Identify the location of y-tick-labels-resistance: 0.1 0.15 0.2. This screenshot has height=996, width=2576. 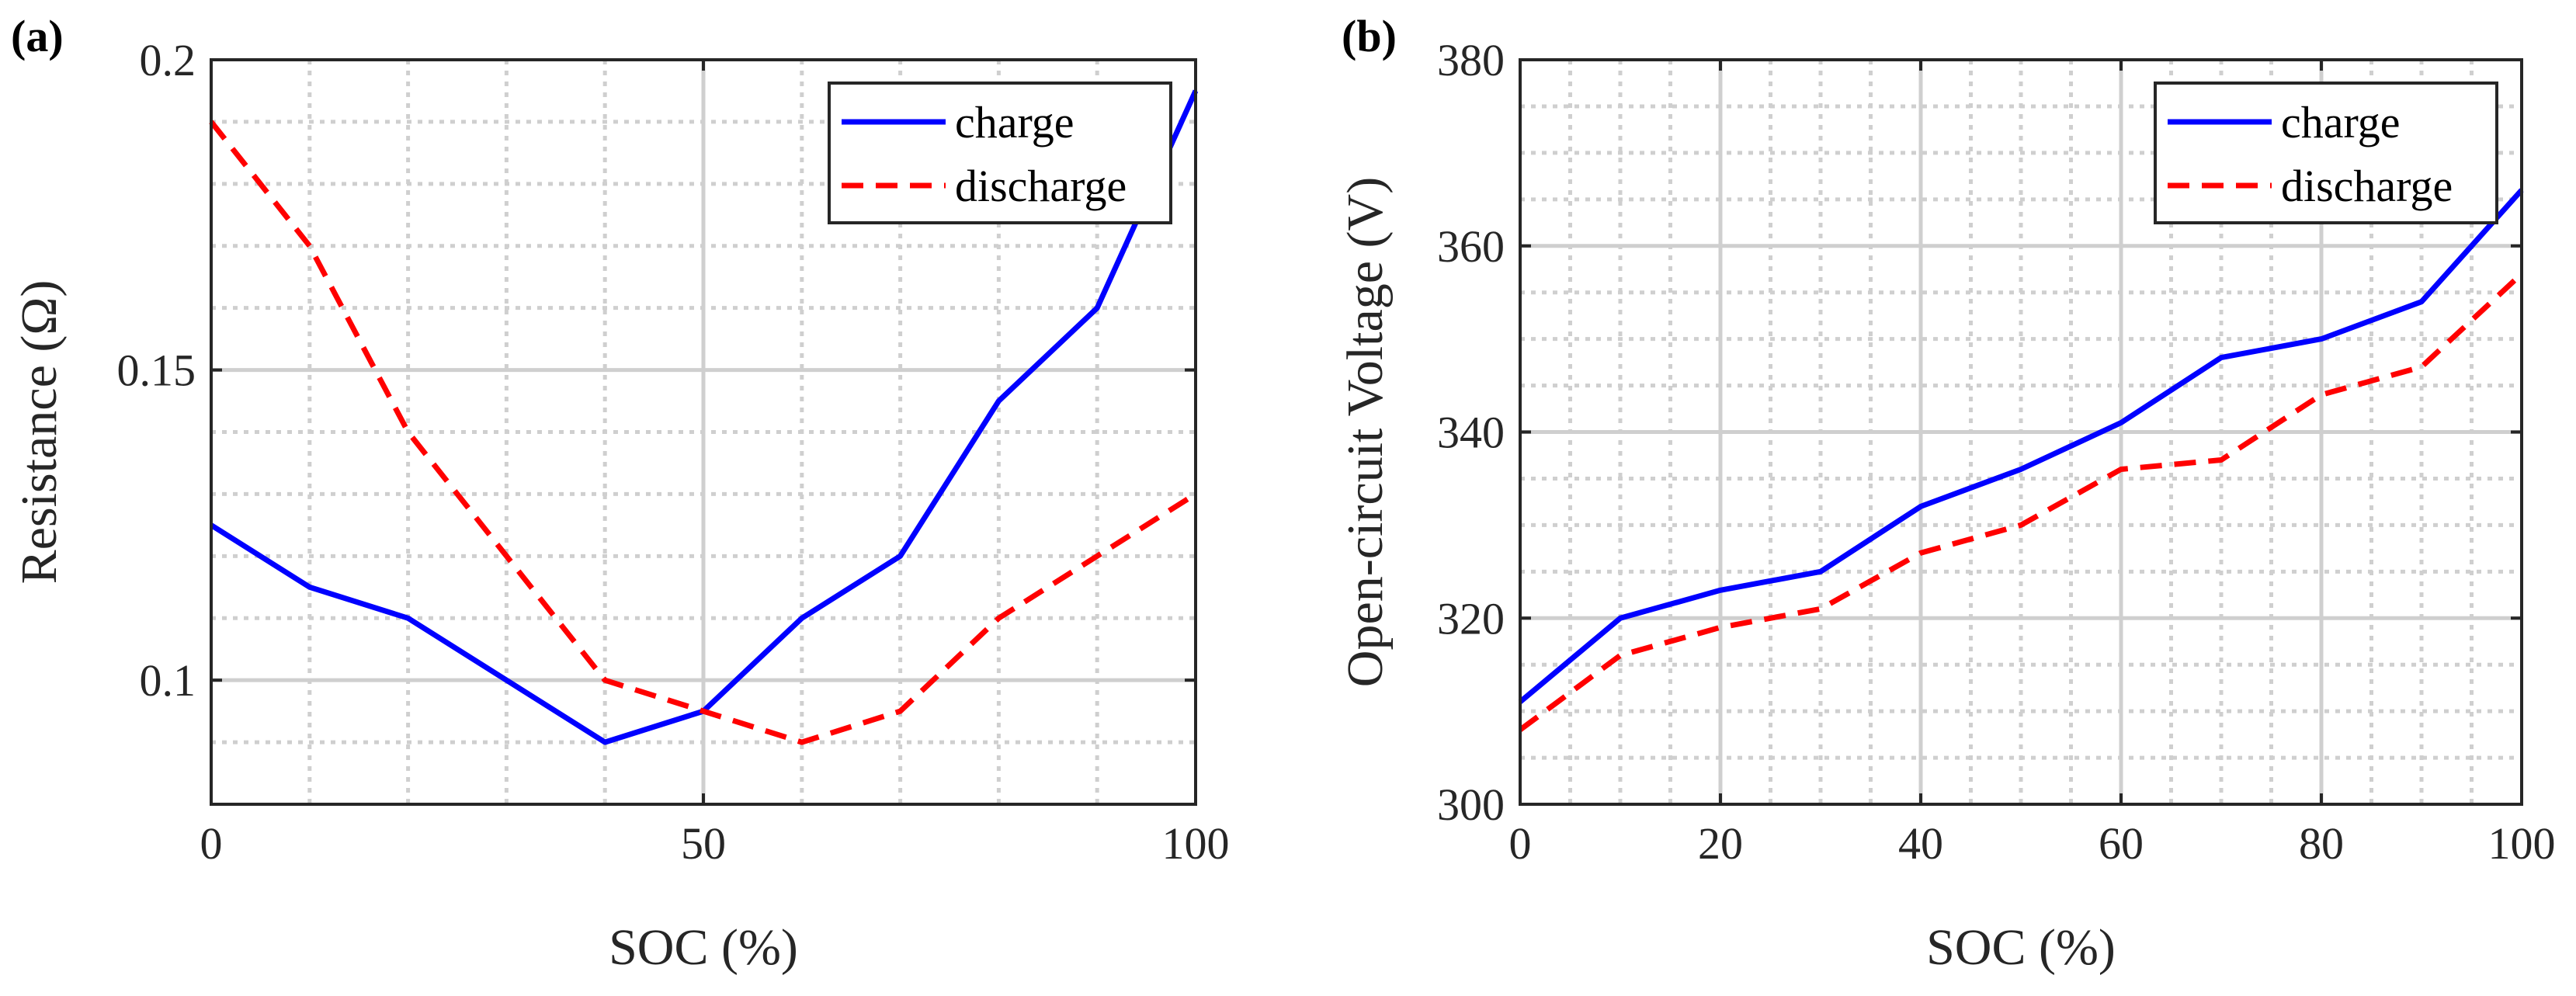
(156, 370).